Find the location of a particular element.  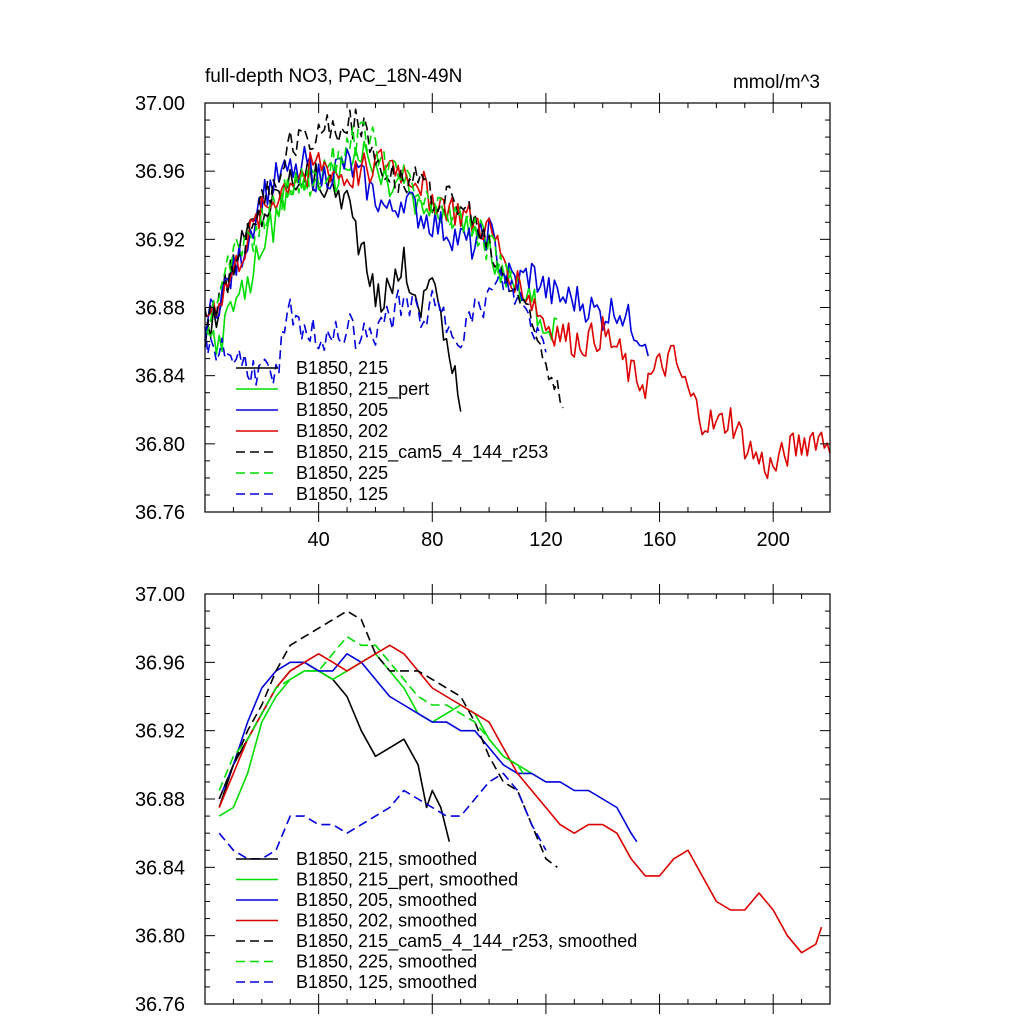

top-legend-label-4: B1850, 202 is located at coordinates (342, 431).